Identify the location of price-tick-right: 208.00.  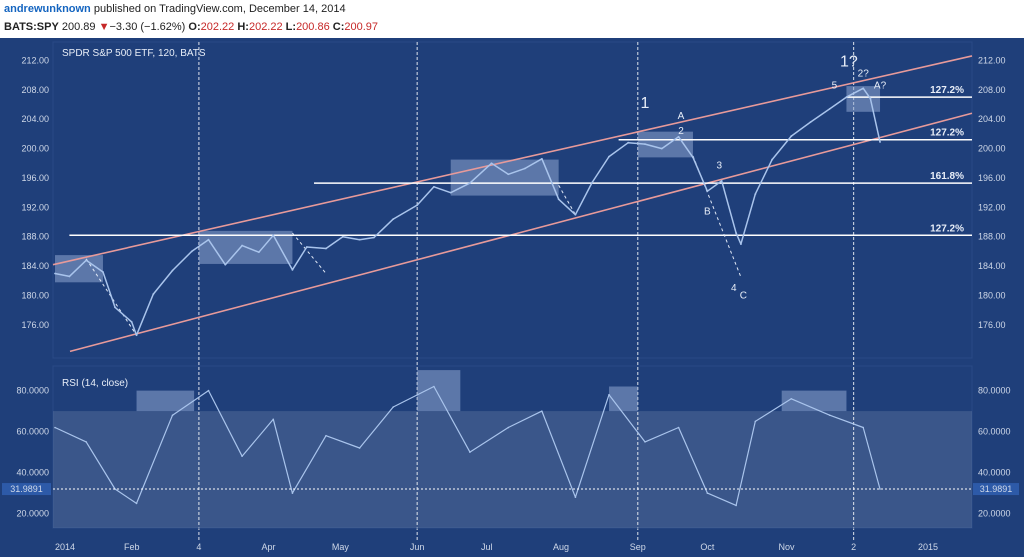
(992, 90).